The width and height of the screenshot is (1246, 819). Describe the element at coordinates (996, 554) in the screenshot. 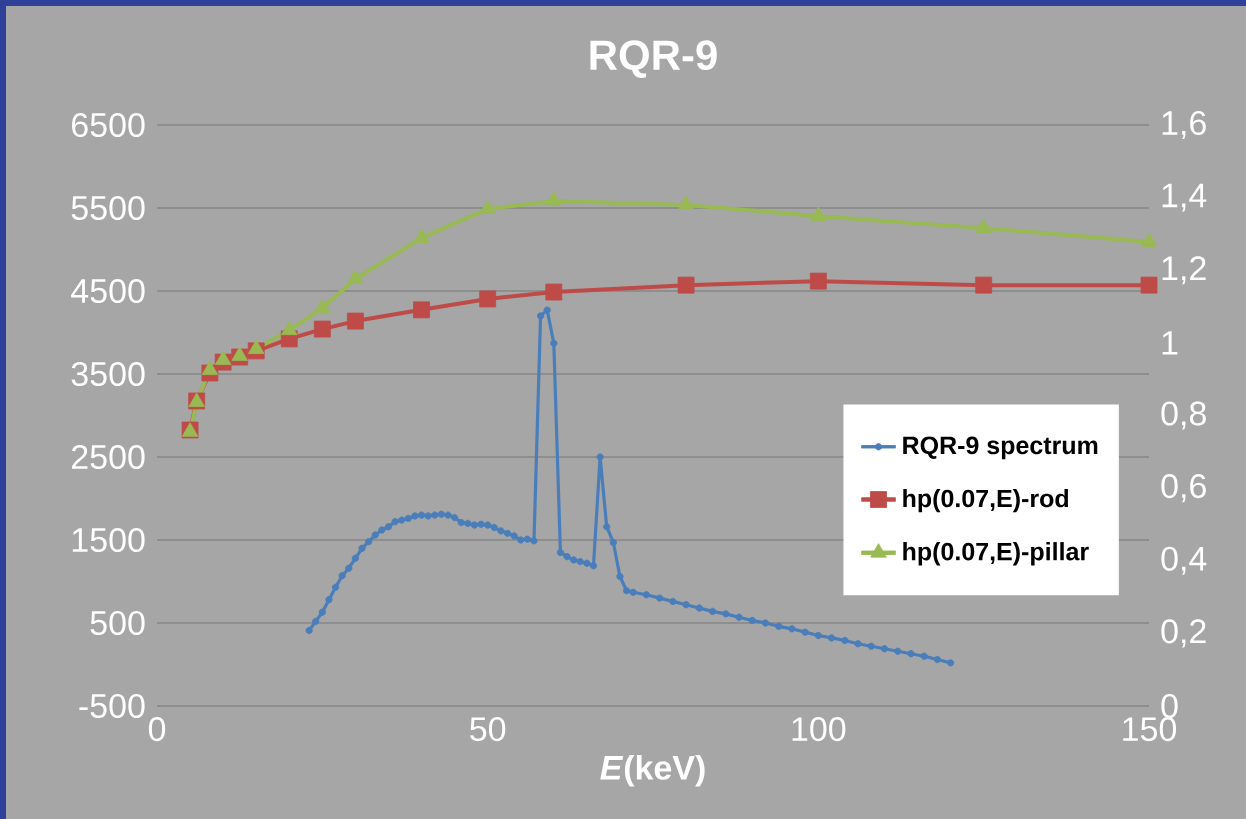

I see `legend-label: hp(0.07,E)-pillar` at that location.